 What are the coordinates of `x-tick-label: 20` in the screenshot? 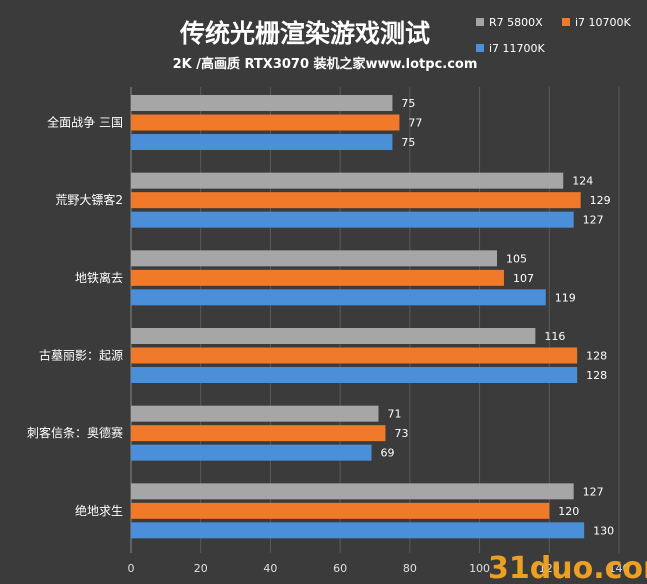 It's located at (201, 568).